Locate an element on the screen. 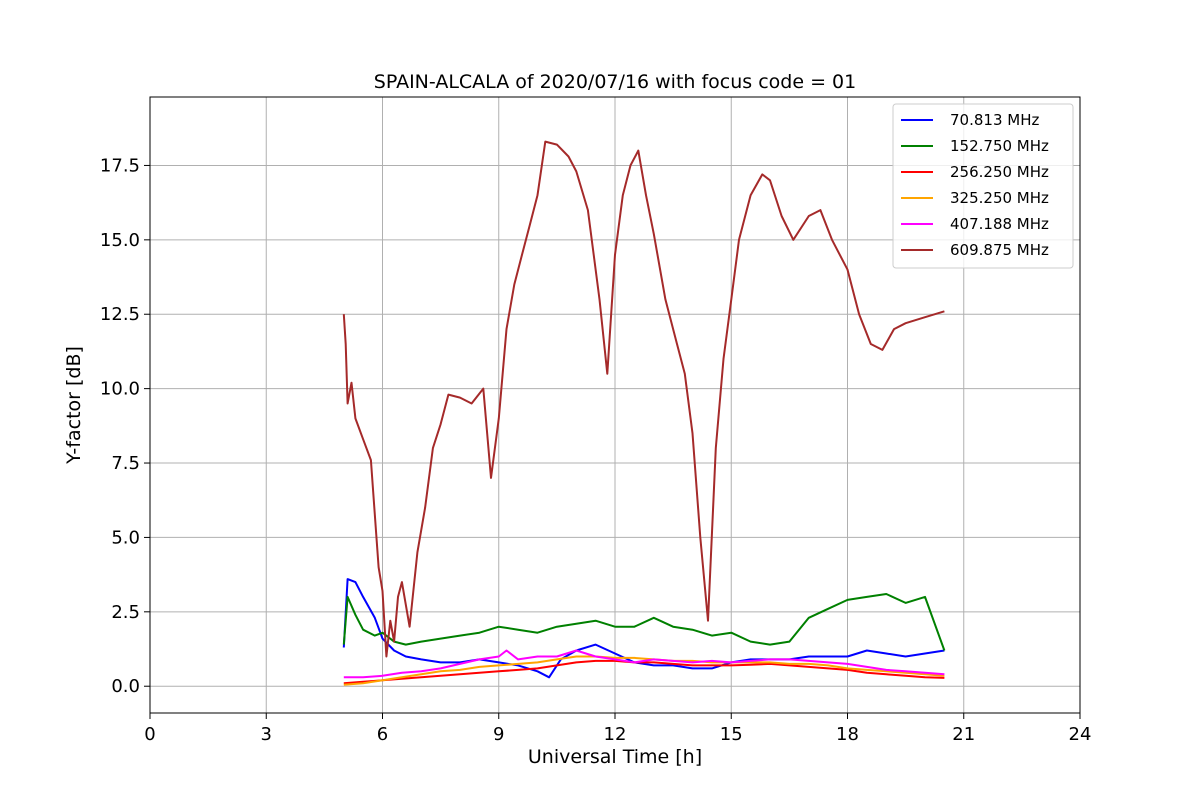 This screenshot has height=800, width=1200. legend-entry: 325.250 MHz is located at coordinates (999, 198).